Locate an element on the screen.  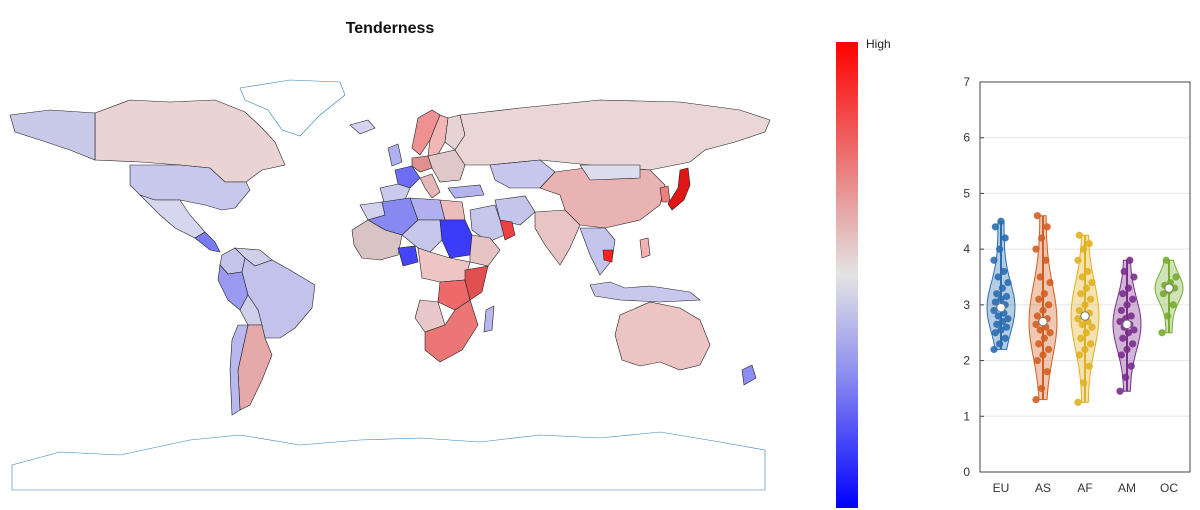
region-bolivia is located at coordinates (251, 310).